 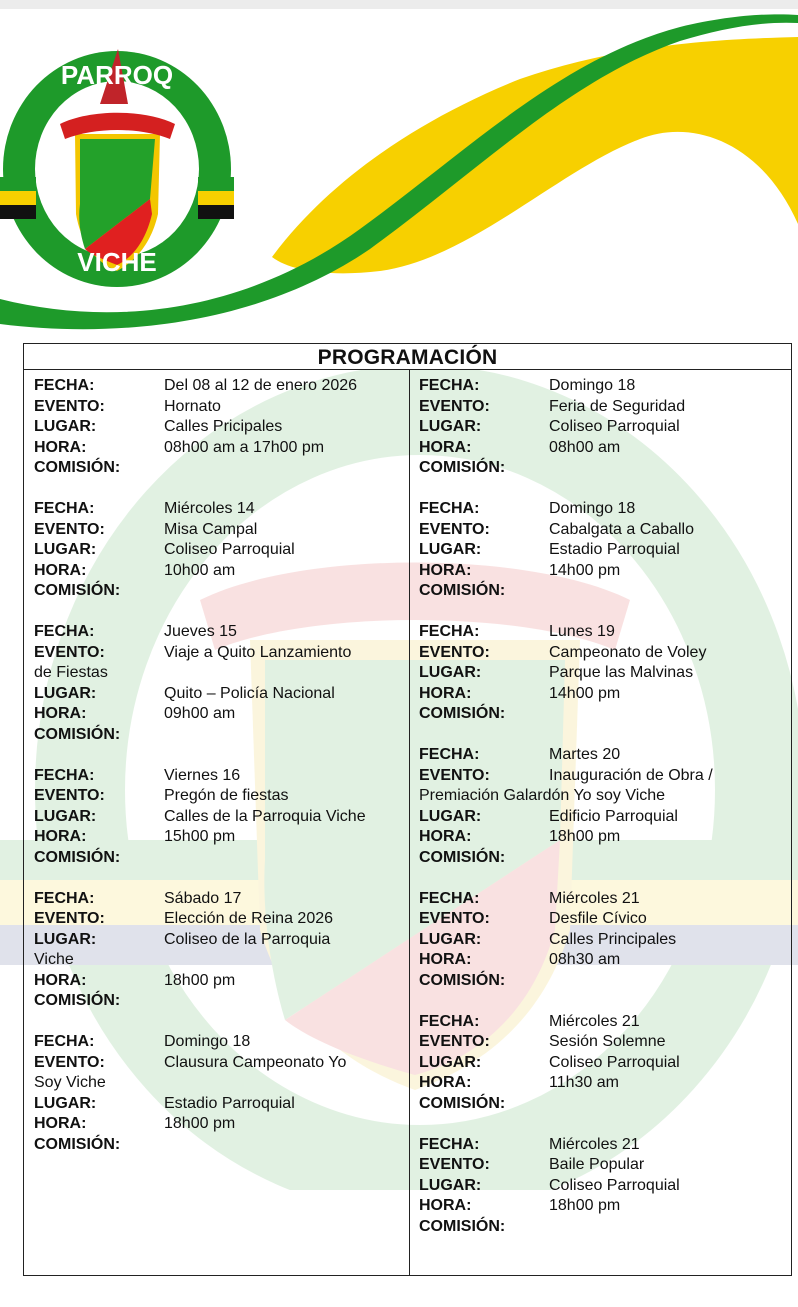 I want to click on field-evento: EVENTO: Misa Campal, so click(x=216, y=530).